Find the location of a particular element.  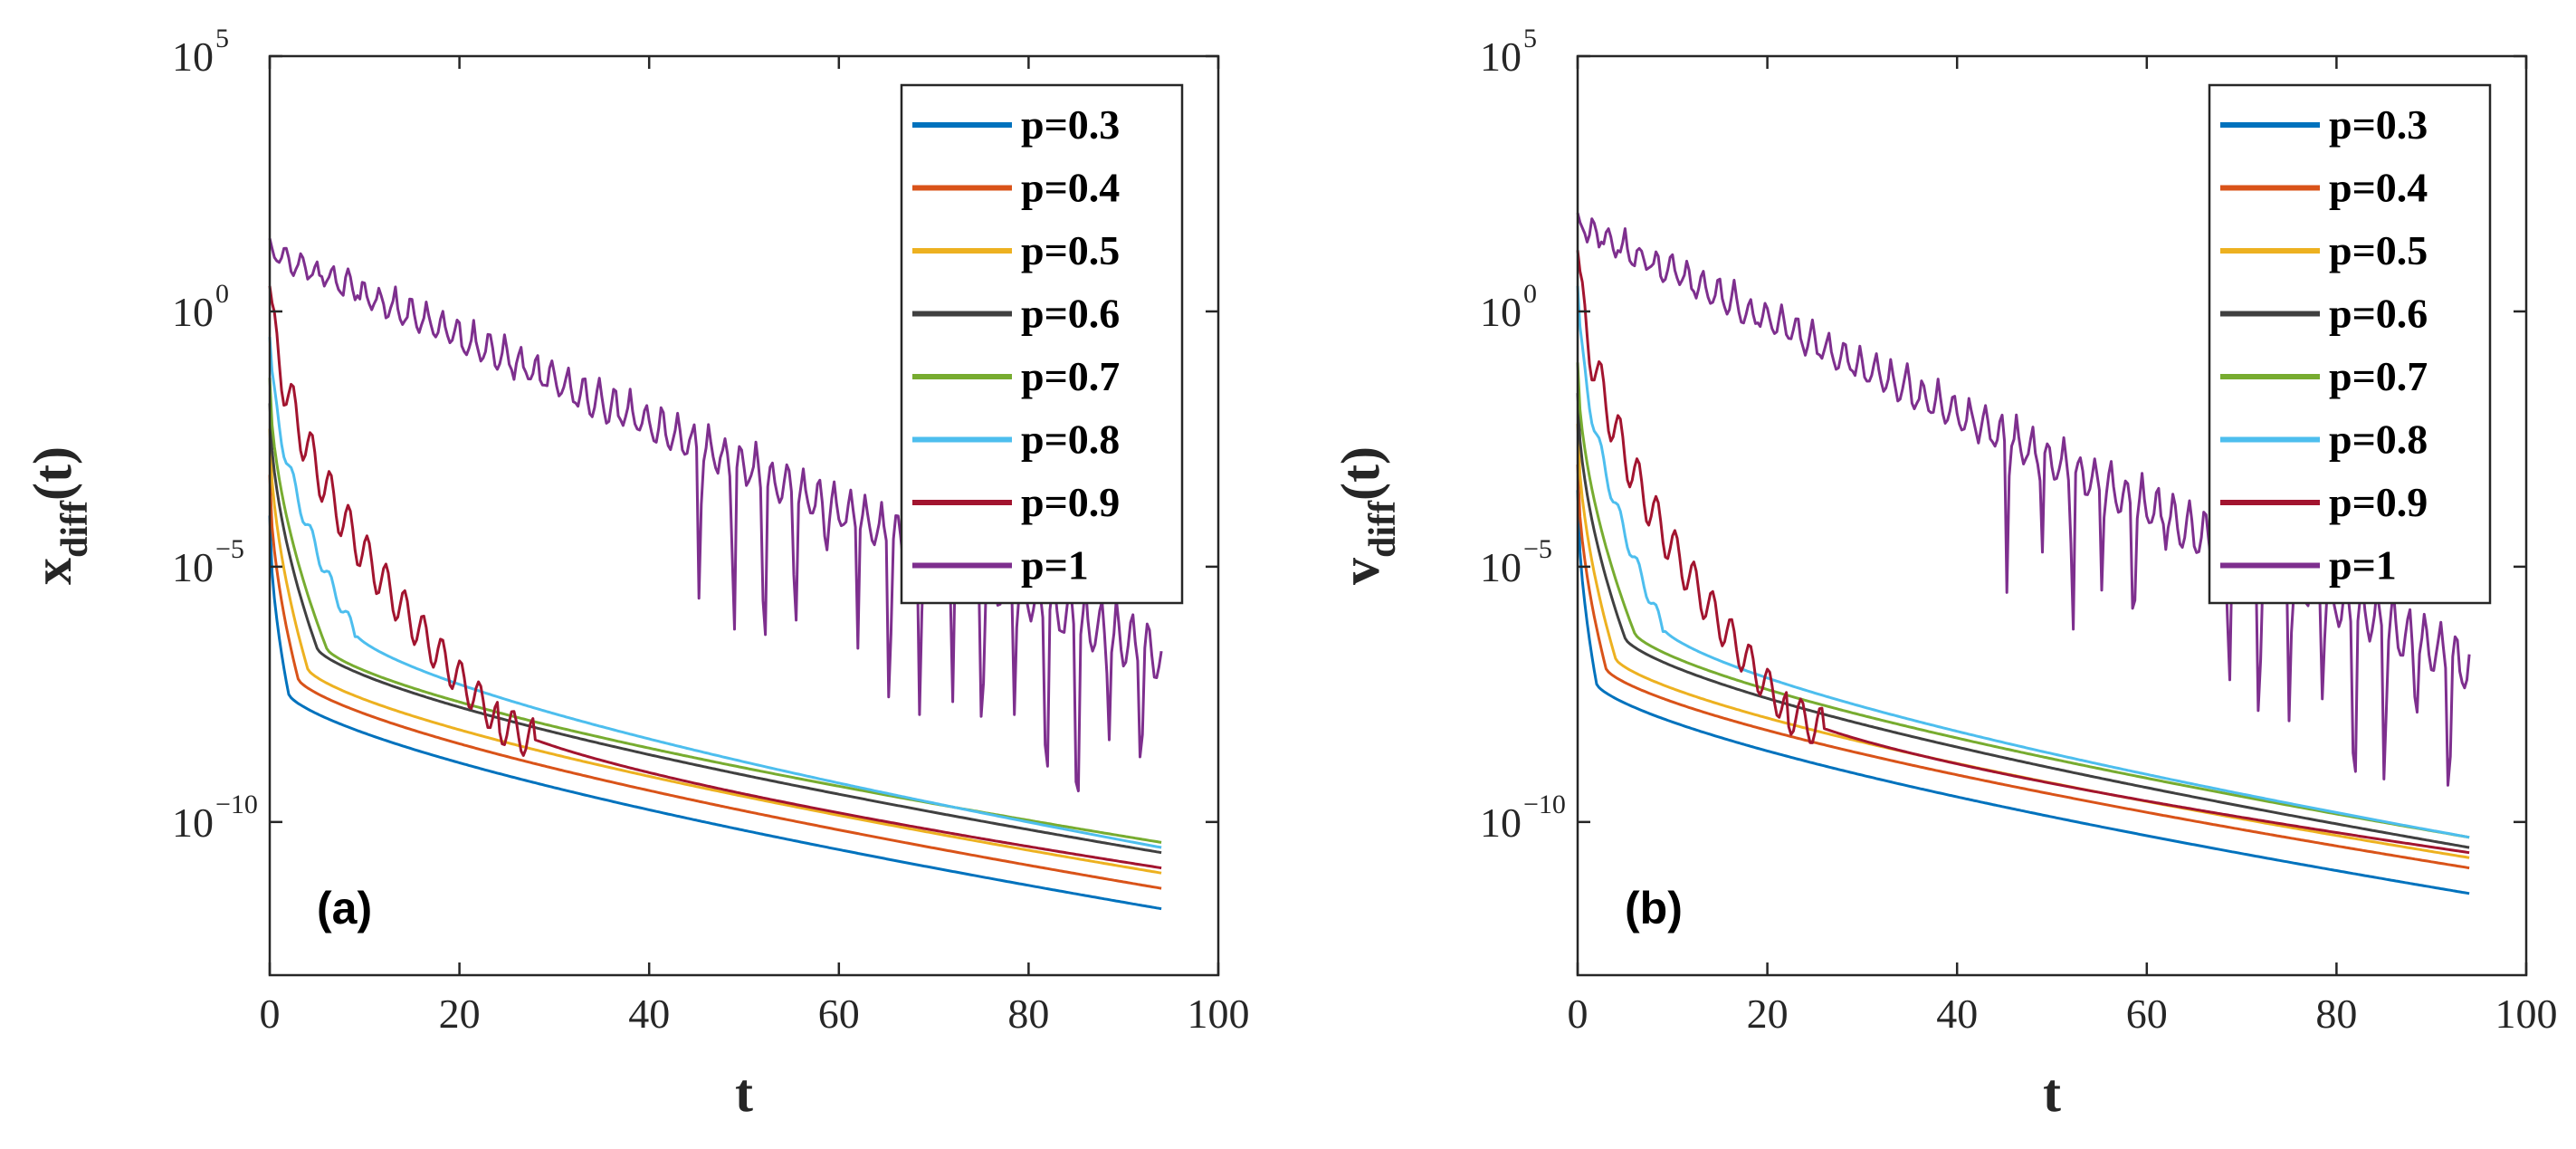

svg-text: xdiff(t) is located at coordinates (59, 515).